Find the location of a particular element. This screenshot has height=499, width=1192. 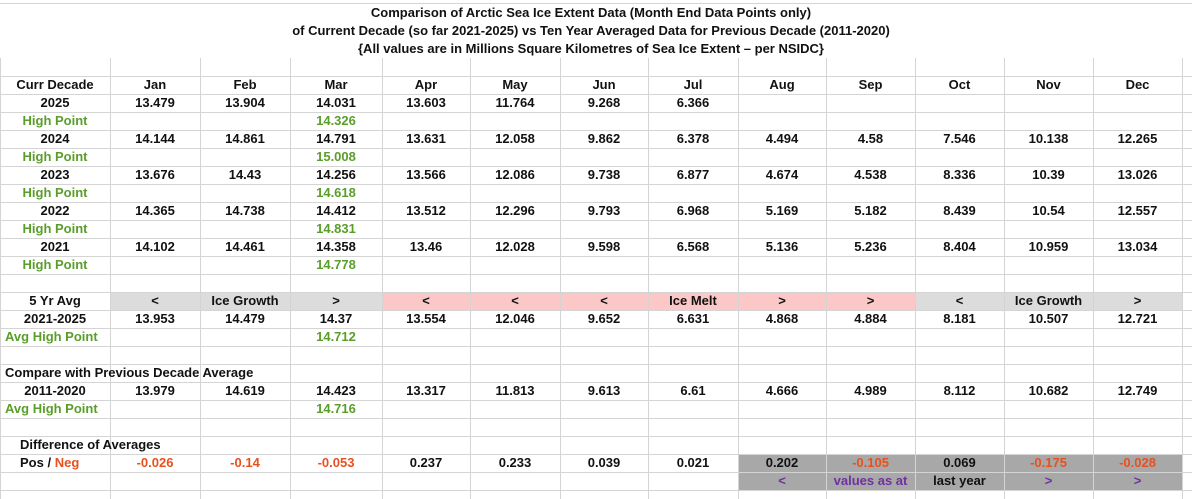

cell-value: 0.039 is located at coordinates (604, 462).